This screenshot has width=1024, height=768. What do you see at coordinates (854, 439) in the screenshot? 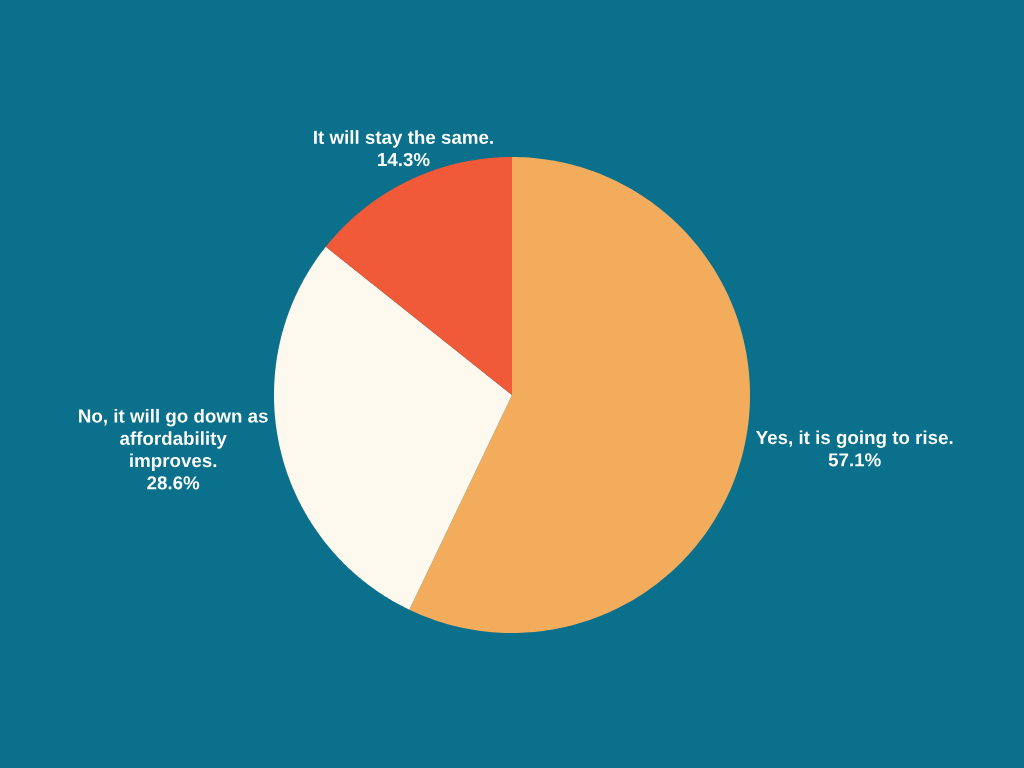
I see `slice-label: Yes, it is going to rise.` at bounding box center [854, 439].